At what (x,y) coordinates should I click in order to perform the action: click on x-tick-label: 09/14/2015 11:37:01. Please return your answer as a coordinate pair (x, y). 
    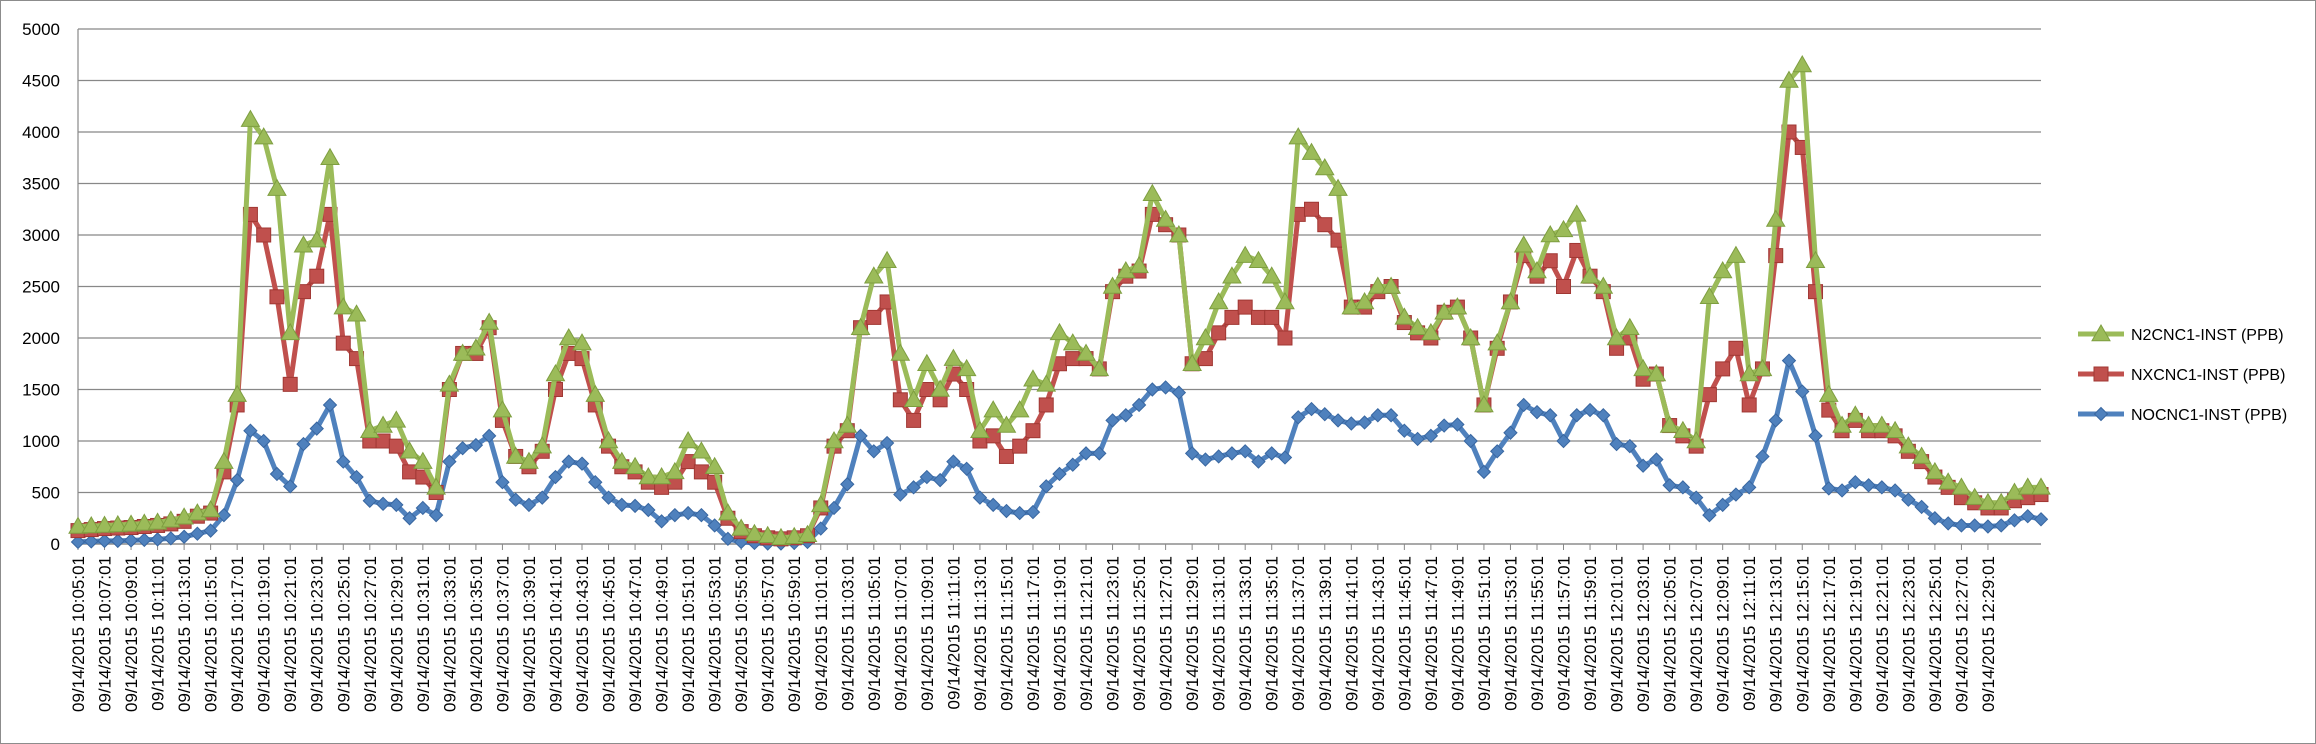
    Looking at the image, I should click on (1298, 633).